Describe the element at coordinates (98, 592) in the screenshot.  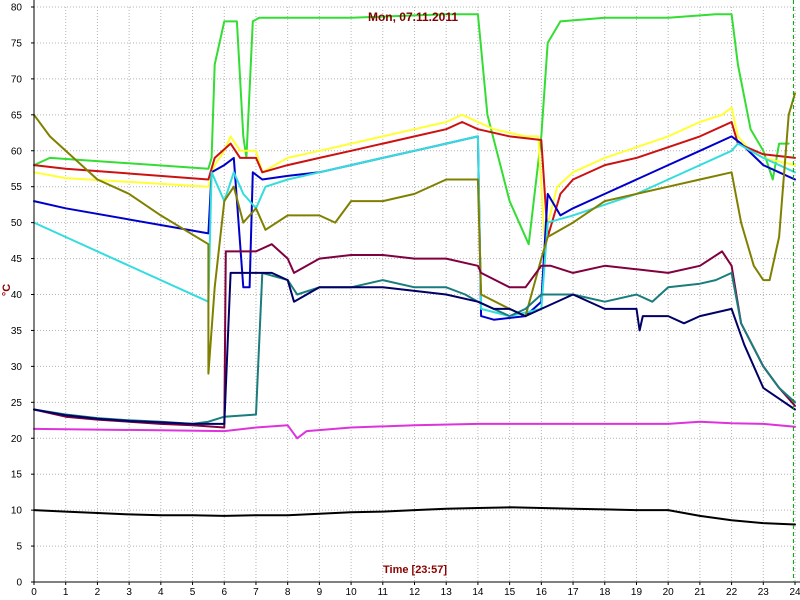
I see `x-tick-label: 2` at that location.